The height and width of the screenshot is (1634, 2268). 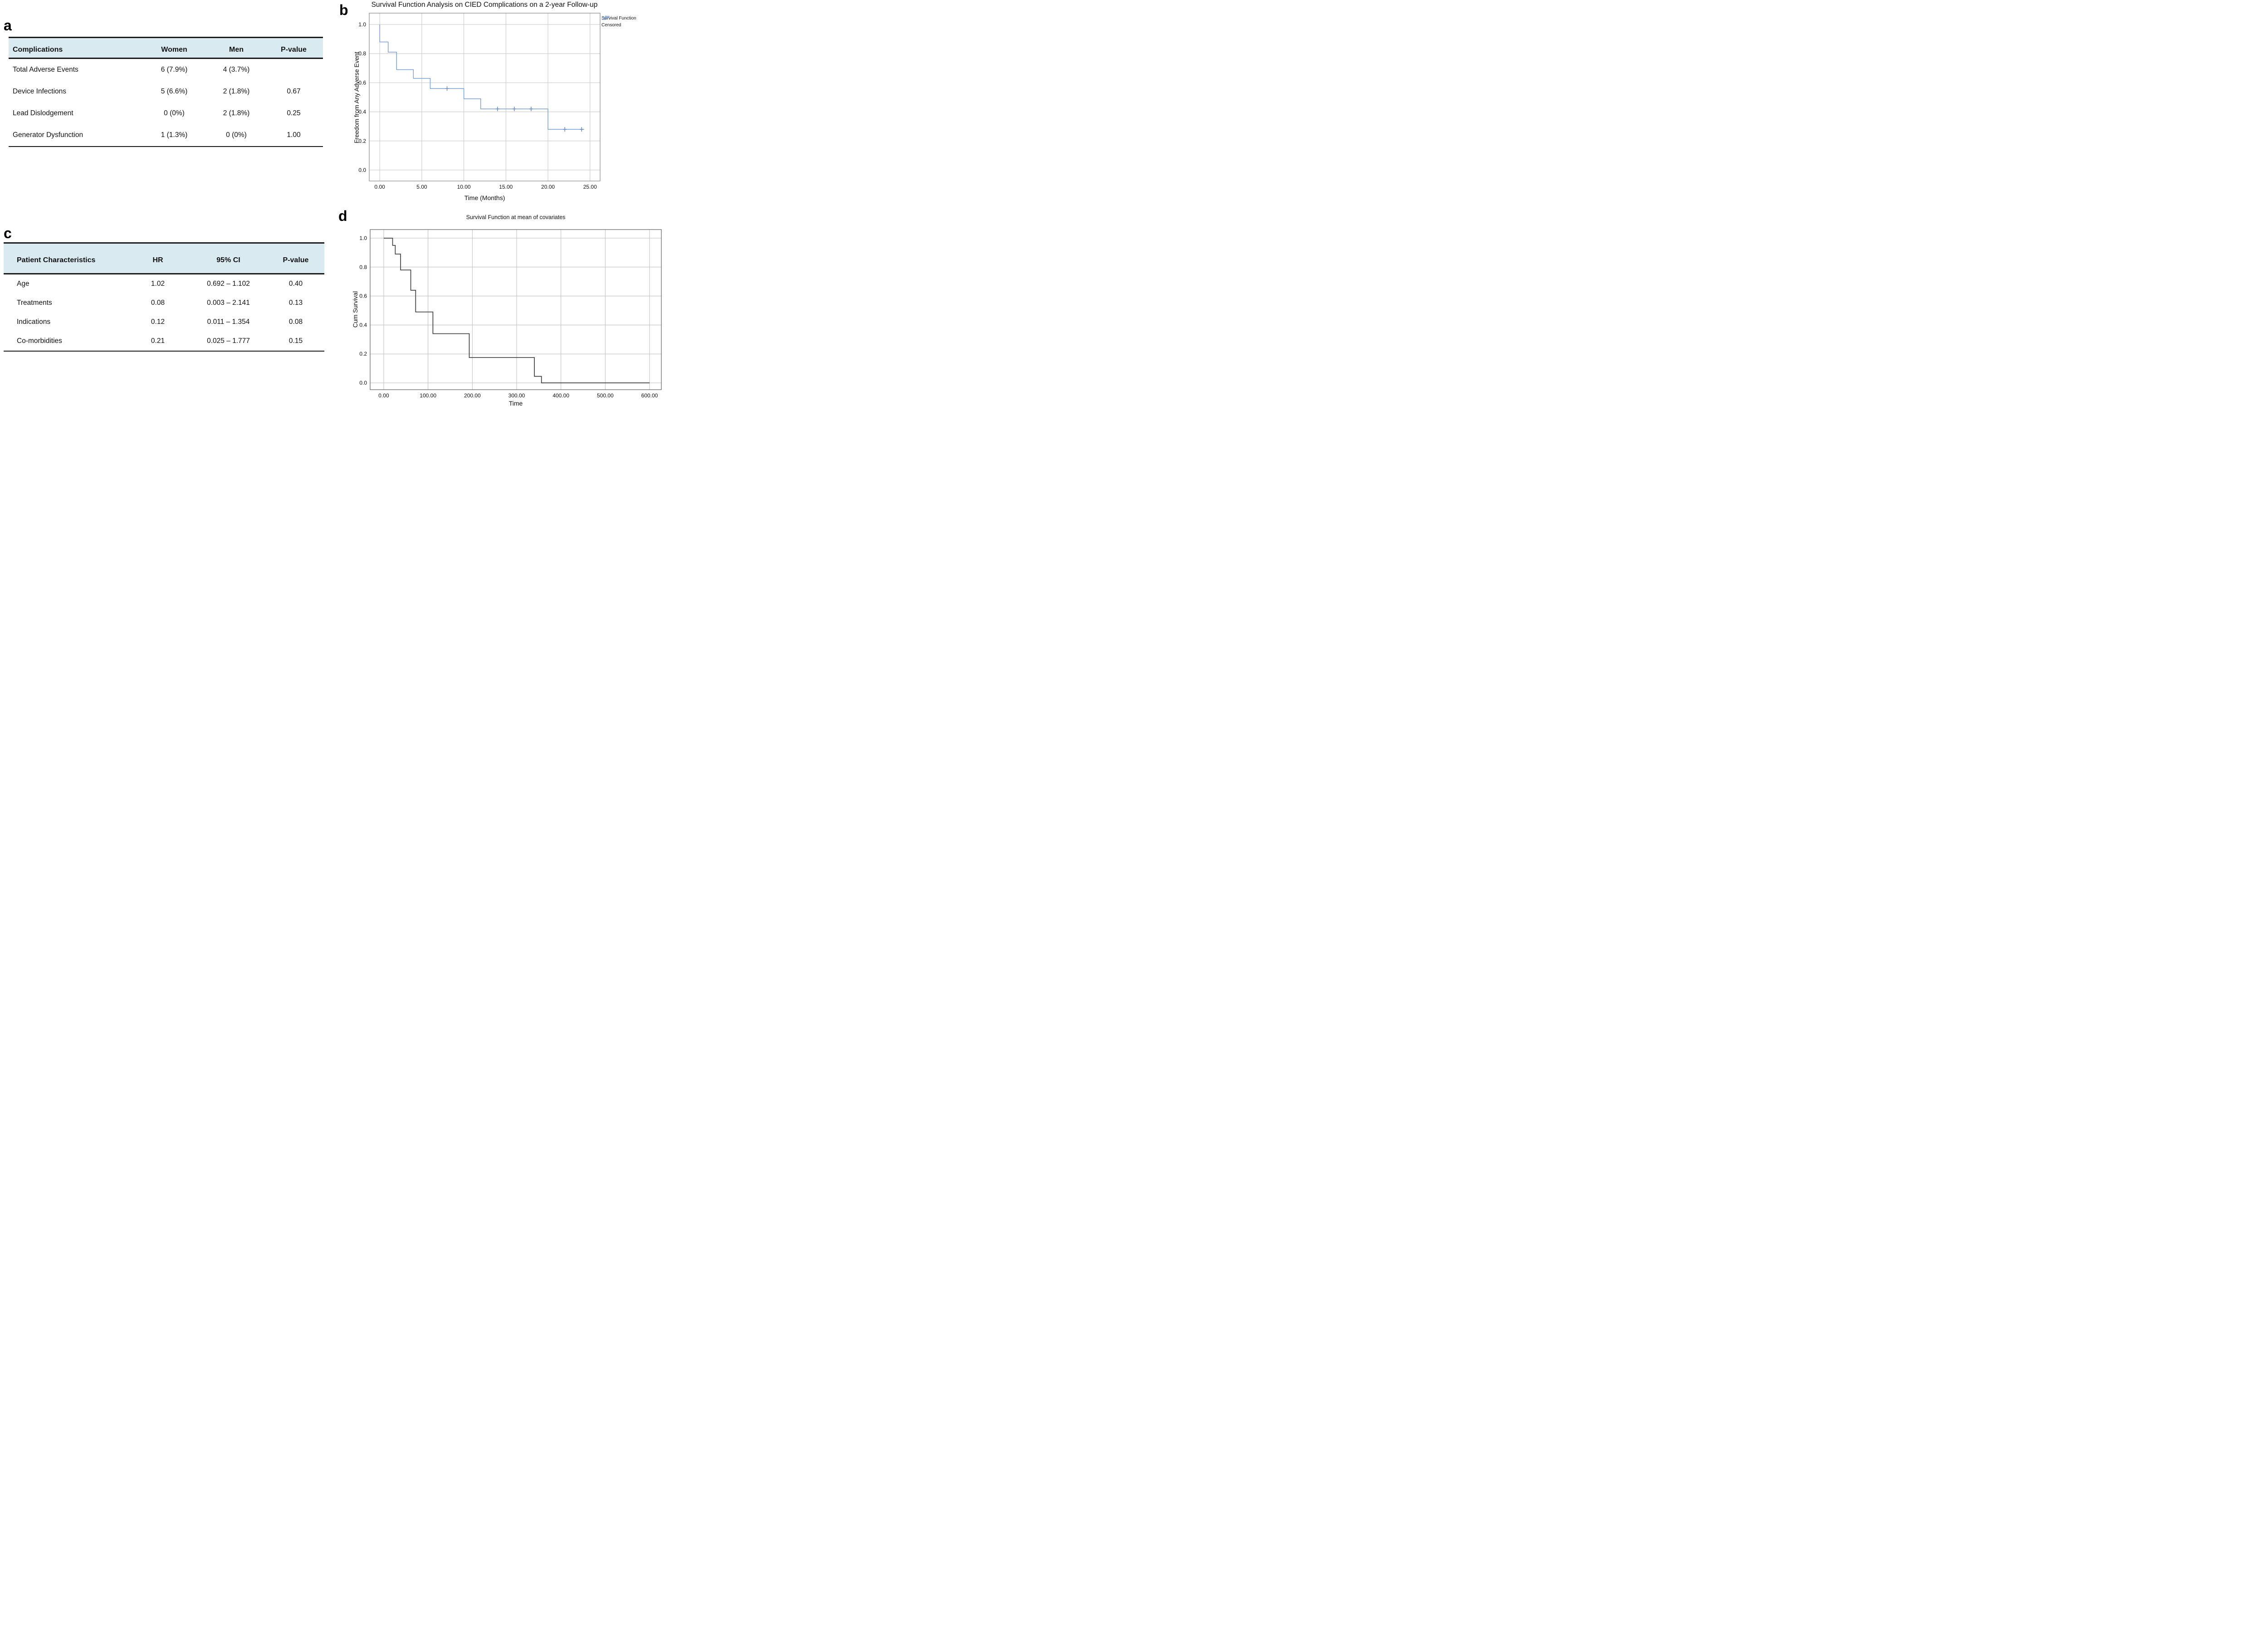 What do you see at coordinates (294, 135) in the screenshot?
I see `table-cell: 1.00` at bounding box center [294, 135].